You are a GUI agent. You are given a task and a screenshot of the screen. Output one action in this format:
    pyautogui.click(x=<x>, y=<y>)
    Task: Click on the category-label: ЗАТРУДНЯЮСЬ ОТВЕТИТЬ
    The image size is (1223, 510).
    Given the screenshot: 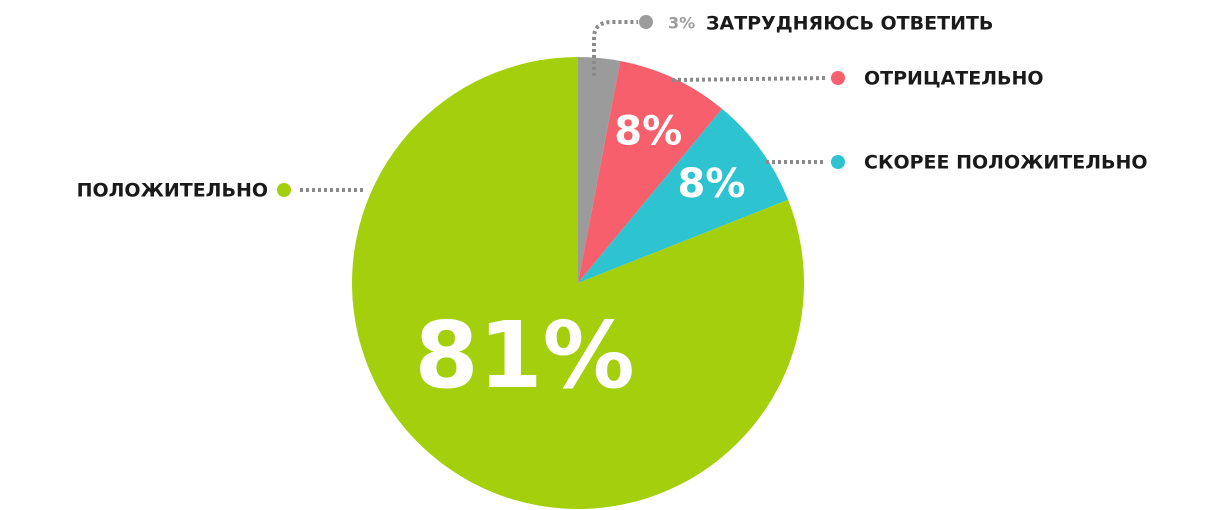 What is the action you would take?
    pyautogui.click(x=849, y=24)
    